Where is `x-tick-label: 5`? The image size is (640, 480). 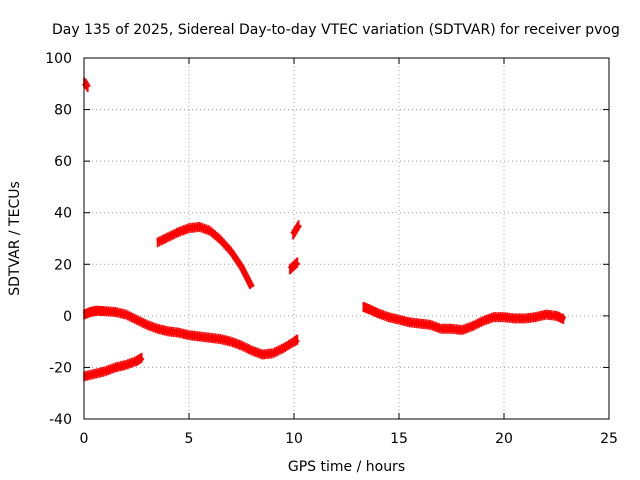 x-tick-label: 5 is located at coordinates (189, 439).